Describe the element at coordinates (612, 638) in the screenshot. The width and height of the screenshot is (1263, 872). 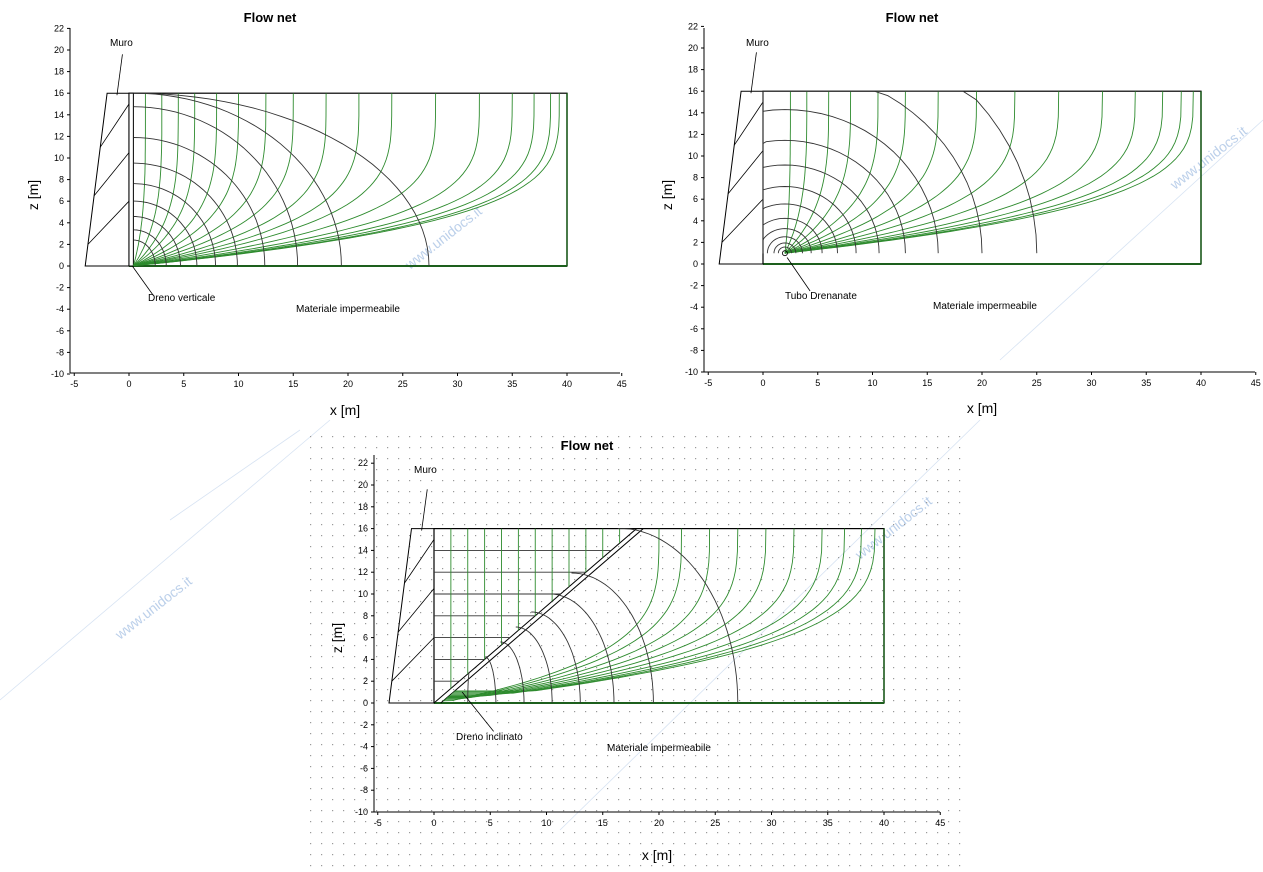
I see `equipotential-line` at that location.